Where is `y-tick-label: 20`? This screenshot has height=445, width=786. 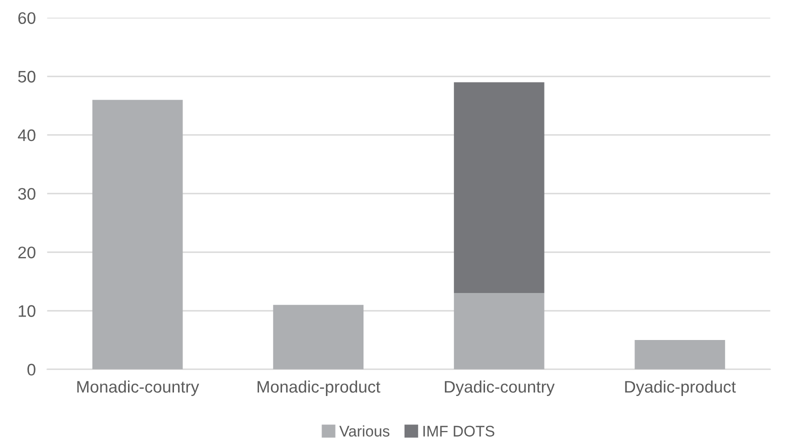
y-tick-label: 20 is located at coordinates (27, 252).